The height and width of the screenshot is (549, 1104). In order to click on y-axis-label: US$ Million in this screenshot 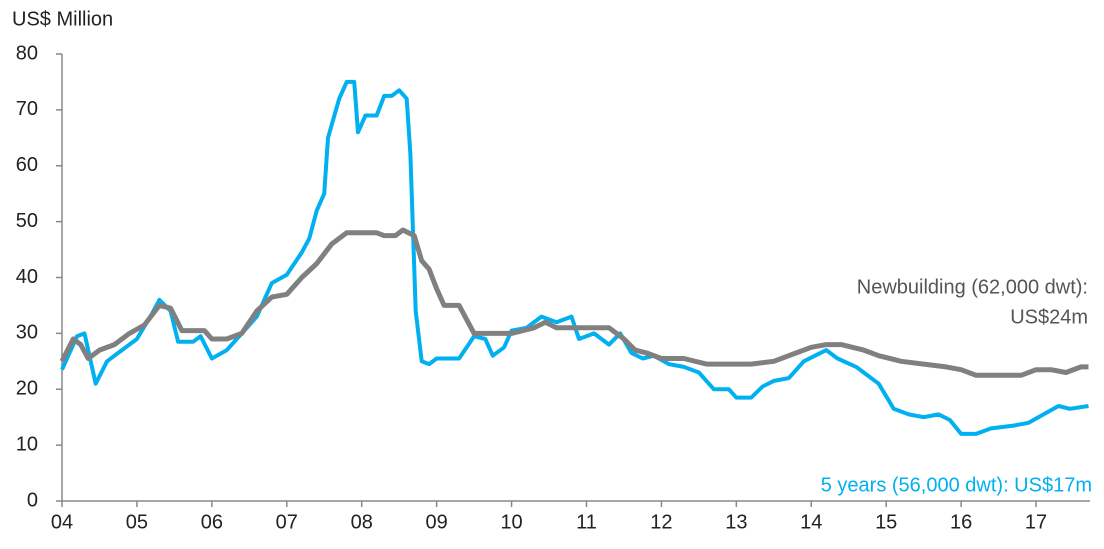, I will do `click(62, 19)`.